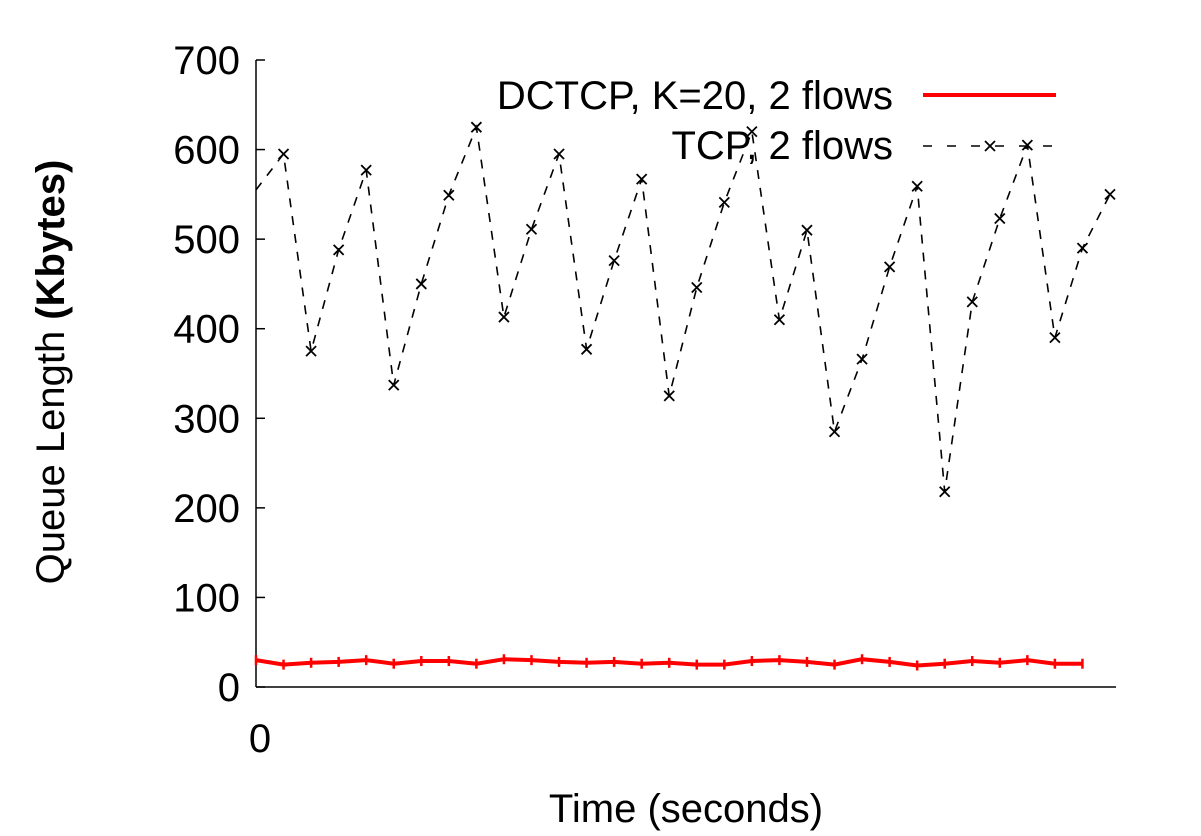 The height and width of the screenshot is (836, 1201). What do you see at coordinates (206, 151) in the screenshot?
I see `y-tick-label: 600` at bounding box center [206, 151].